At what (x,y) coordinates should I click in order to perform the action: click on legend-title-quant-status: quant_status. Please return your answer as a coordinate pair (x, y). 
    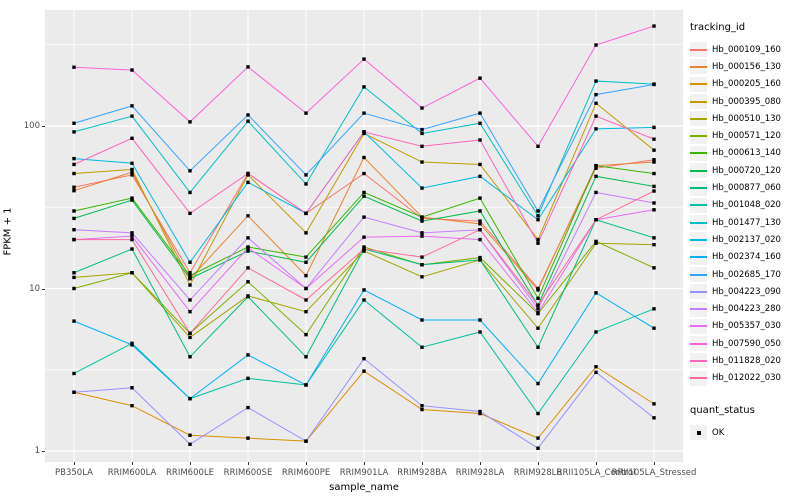
    Looking at the image, I should click on (722, 410).